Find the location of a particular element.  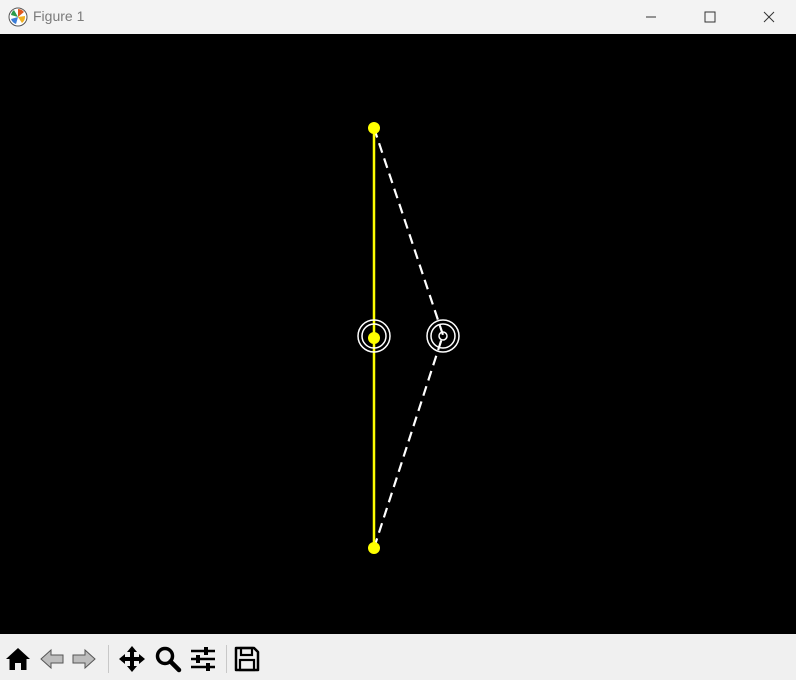

left-ring-marker is located at coordinates (374, 336).